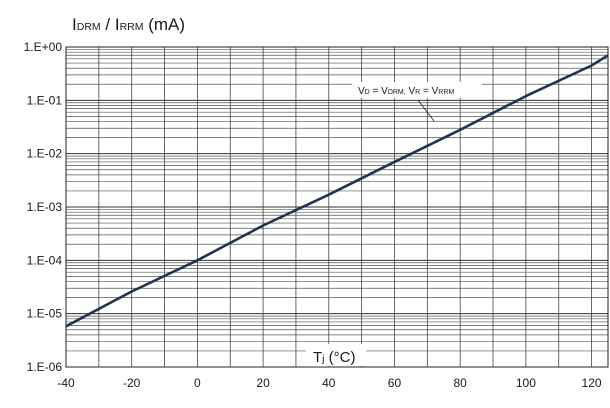 This screenshot has height=408, width=610. I want to click on x-tick-label: 80, so click(461, 383).